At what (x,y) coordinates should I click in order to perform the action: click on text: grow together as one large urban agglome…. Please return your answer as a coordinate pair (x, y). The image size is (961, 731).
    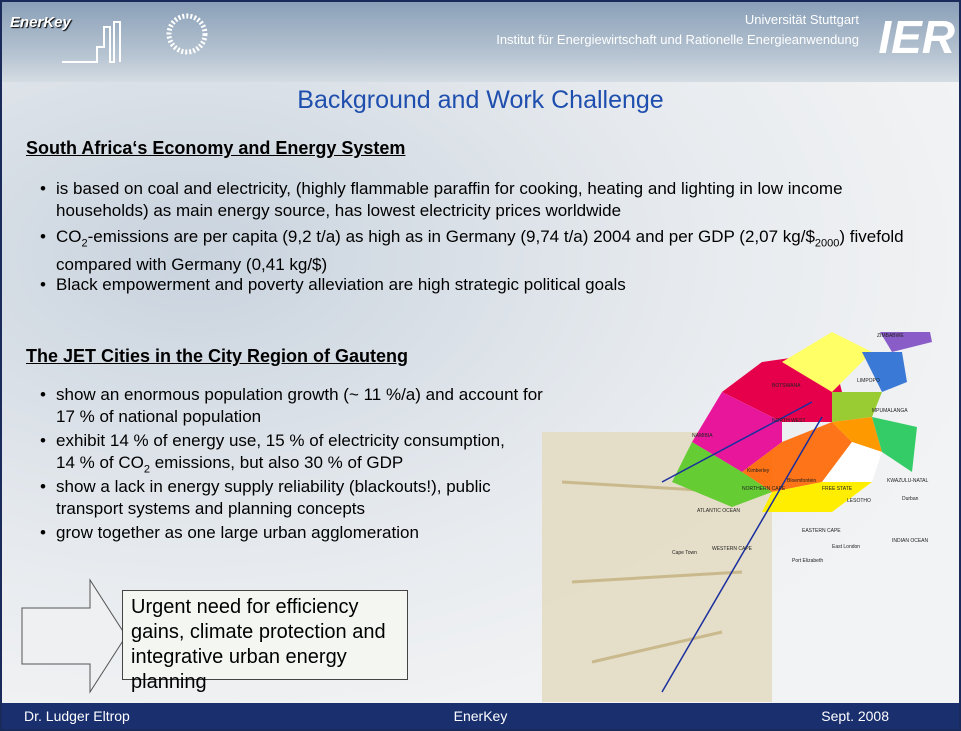
    Looking at the image, I should click on (237, 532).